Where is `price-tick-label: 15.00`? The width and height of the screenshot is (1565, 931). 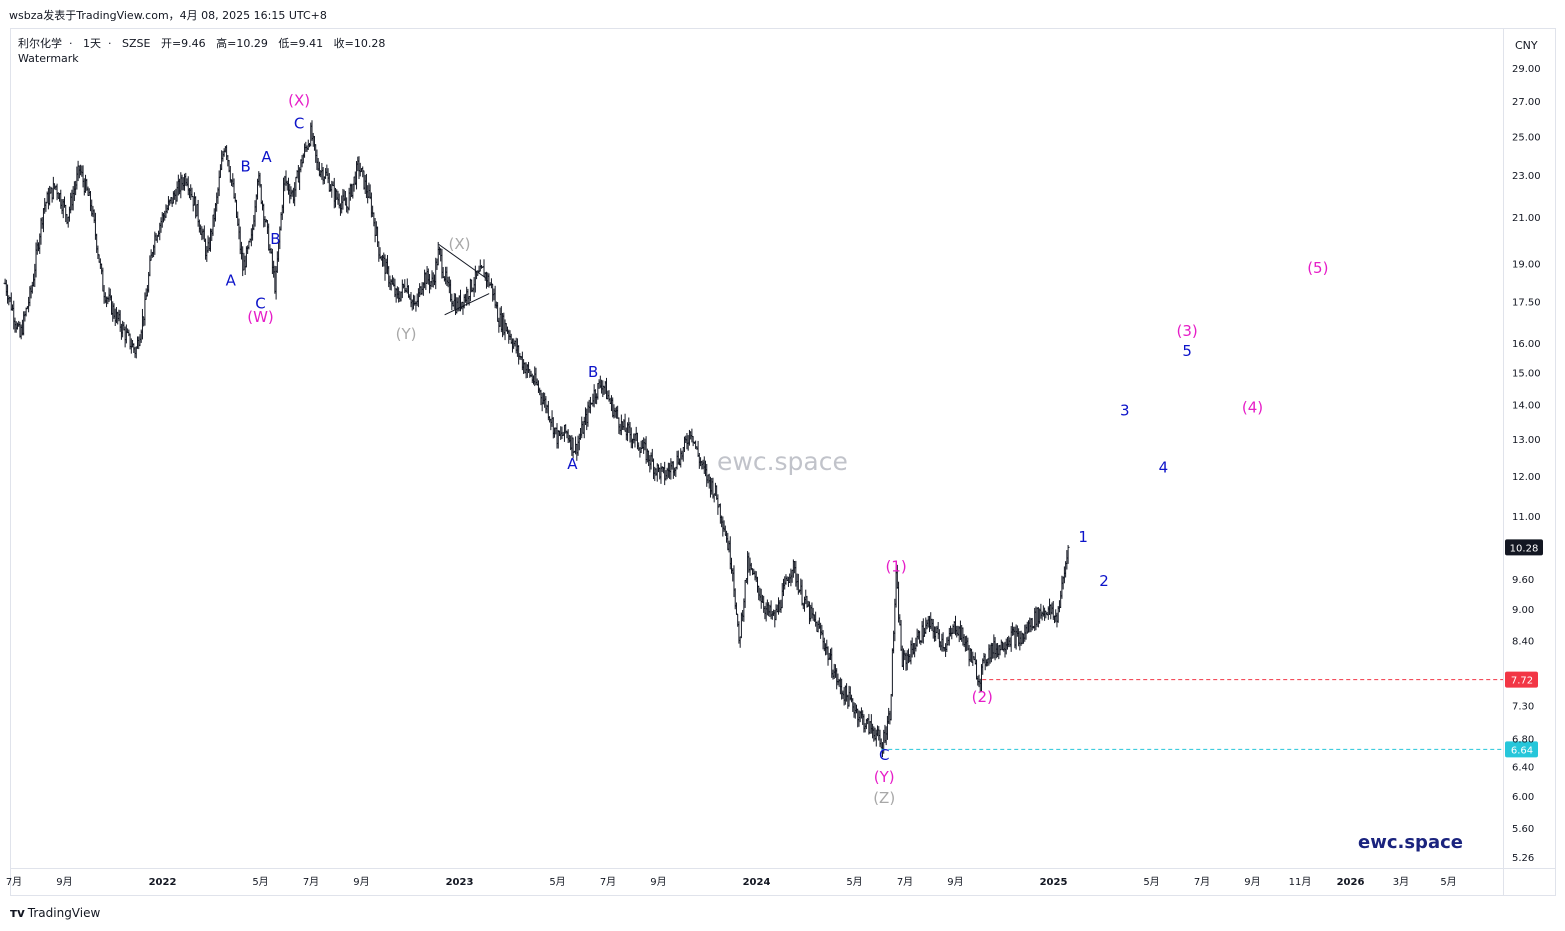 price-tick-label: 15.00 is located at coordinates (1526, 374).